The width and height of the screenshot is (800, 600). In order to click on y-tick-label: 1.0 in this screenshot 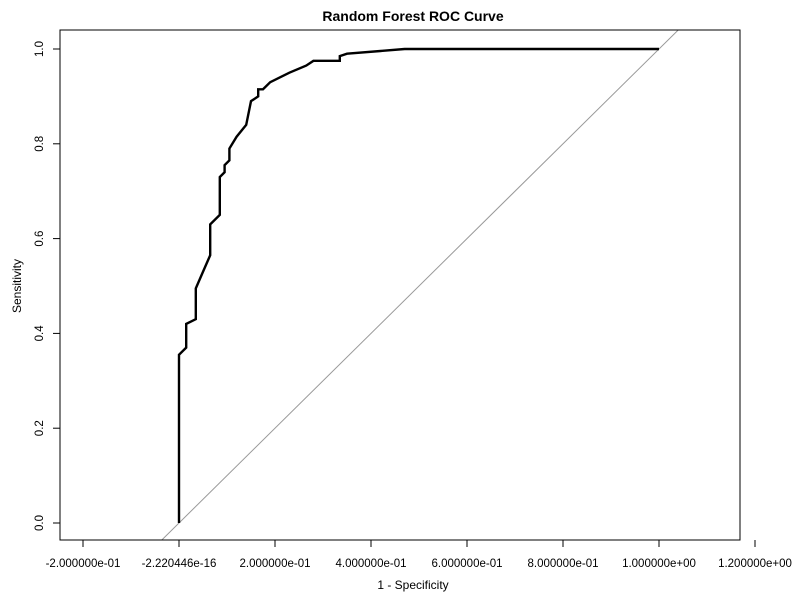, I will do `click(40, 49)`.